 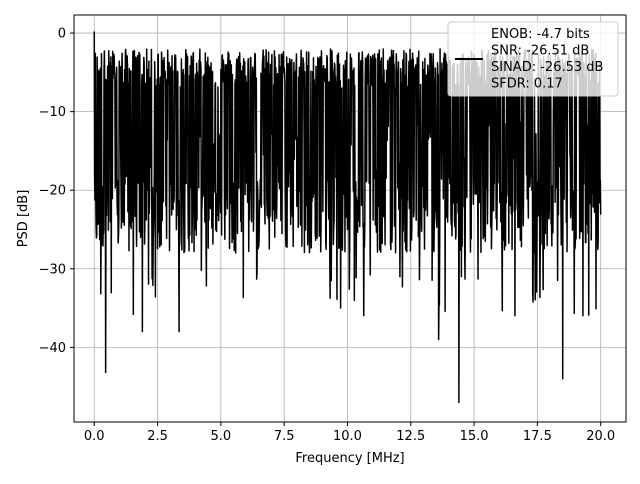 I want to click on y-tick-label: −10, so click(x=52, y=112).